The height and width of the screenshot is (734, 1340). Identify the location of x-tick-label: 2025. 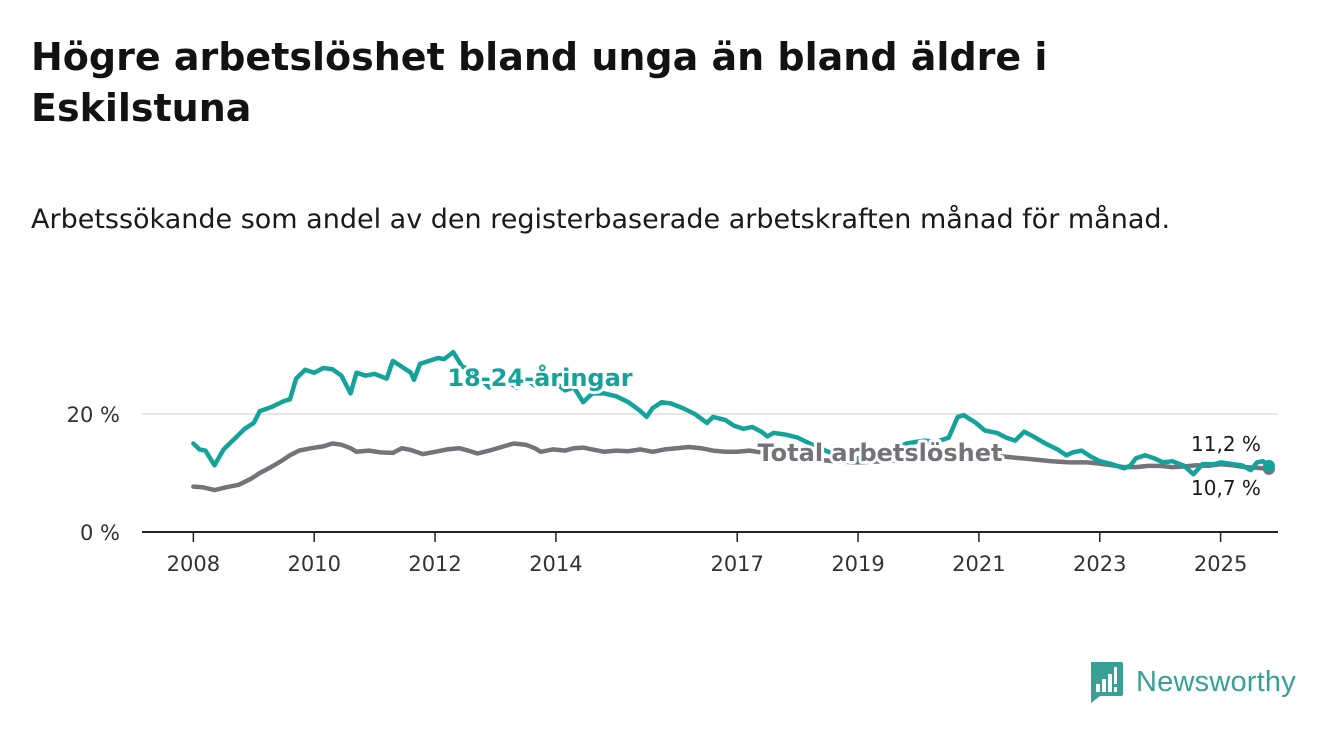
(1220, 564).